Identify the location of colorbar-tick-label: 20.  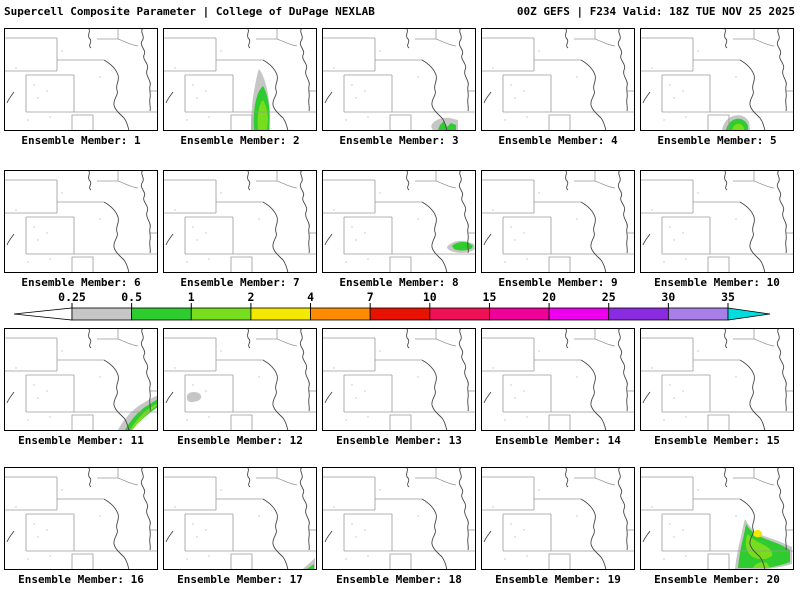
(549, 297).